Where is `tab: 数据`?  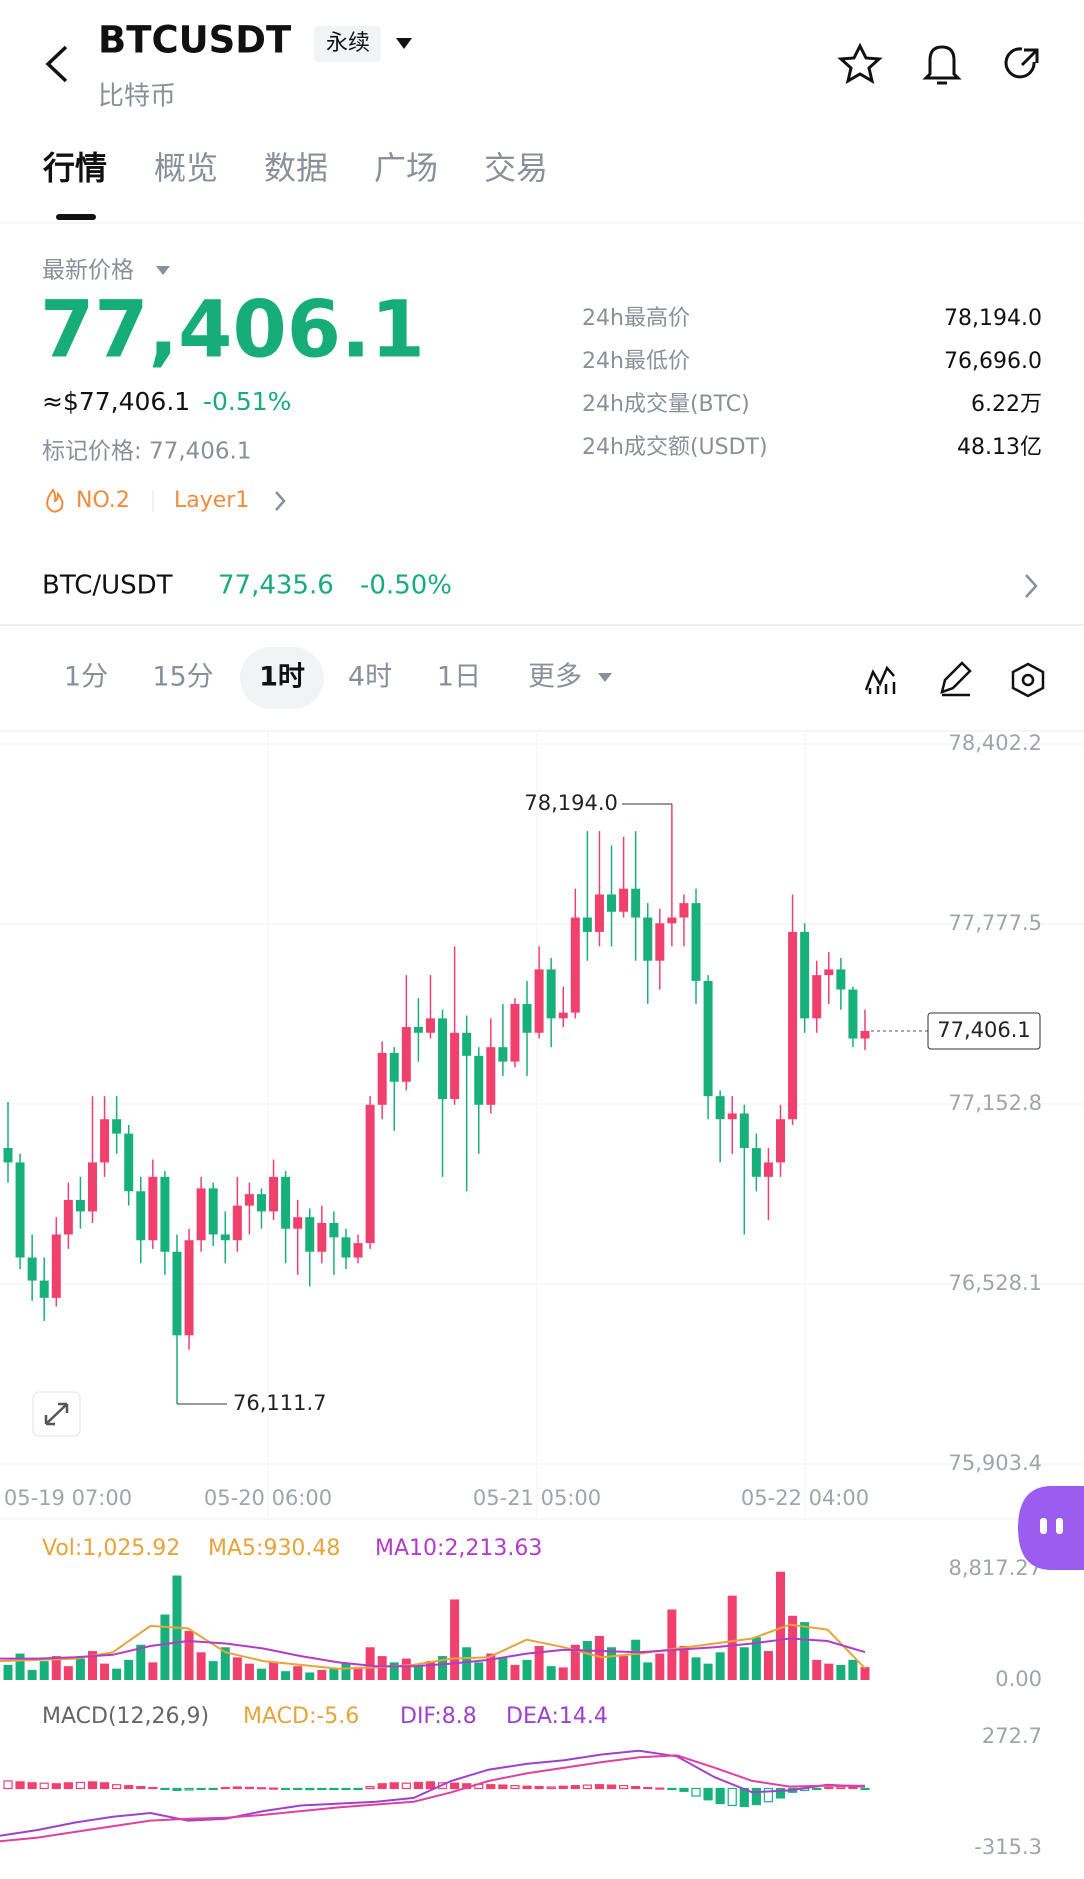
tab: 数据 is located at coordinates (296, 168).